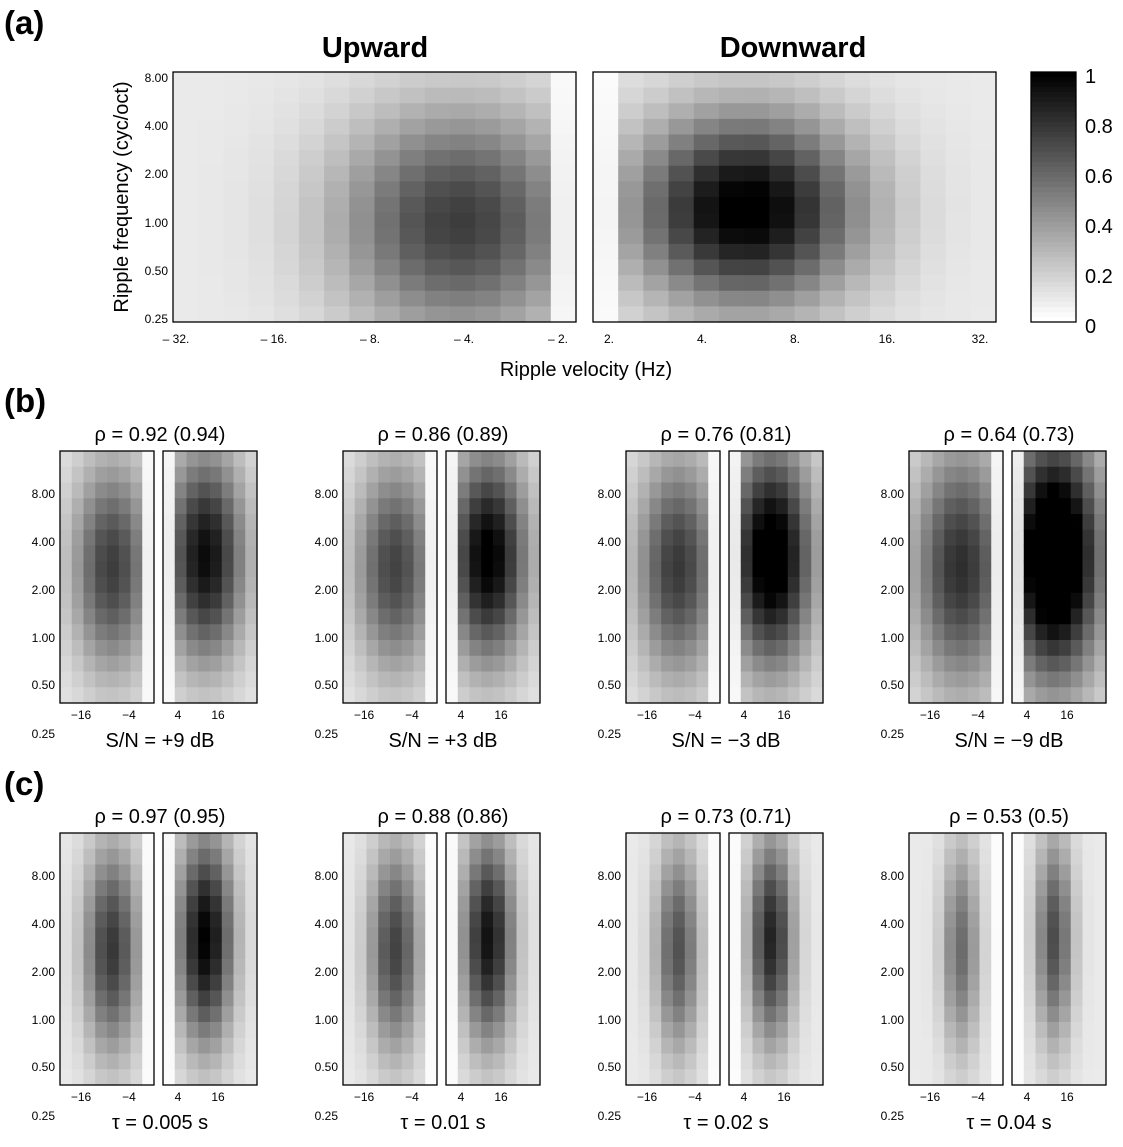  Describe the element at coordinates (129, 715) in the screenshot. I see `xtick-label: −4` at that location.